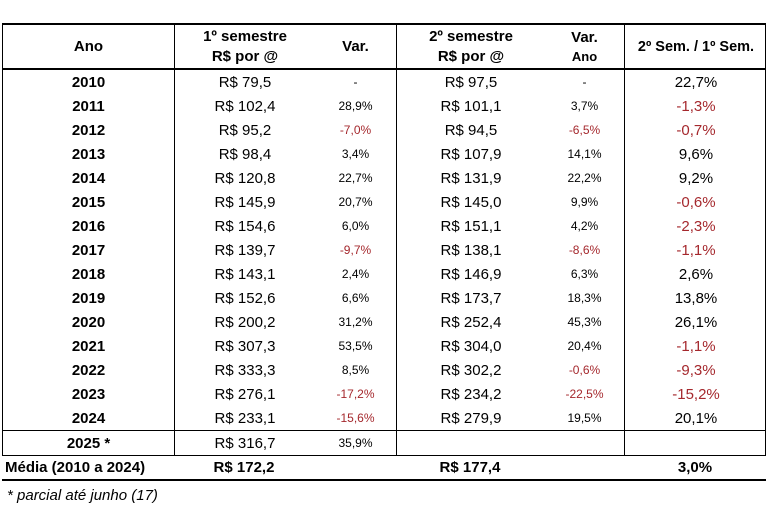 The image size is (770, 521). Describe the element at coordinates (89, 250) in the screenshot. I see `year-cell: 2017` at that location.